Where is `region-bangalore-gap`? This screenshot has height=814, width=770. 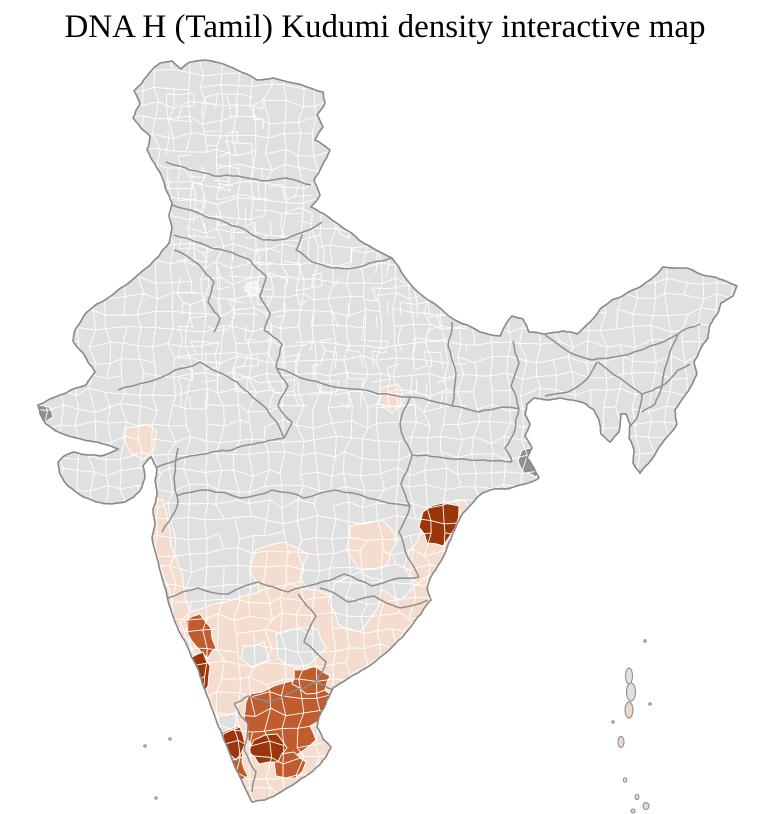 region-bangalore-gap is located at coordinates (255, 655).